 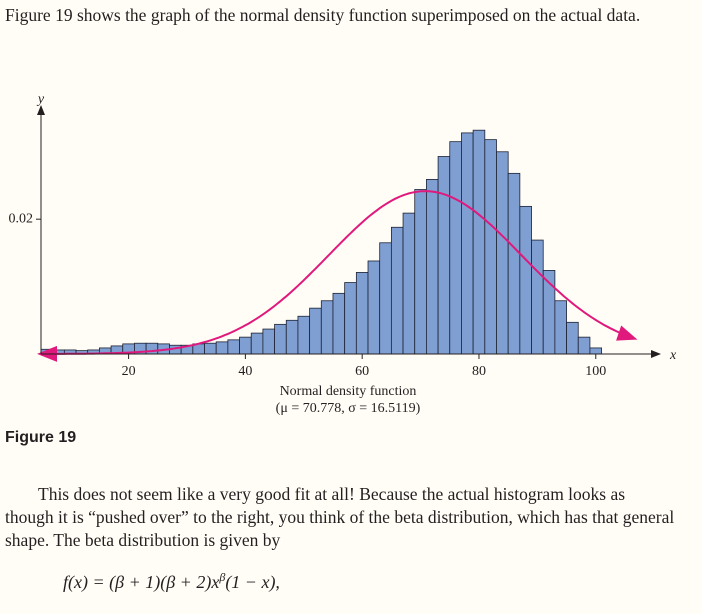 I want to click on formula-main: f(x) = (β + 1)(β + 2)x, so click(x=141, y=582).